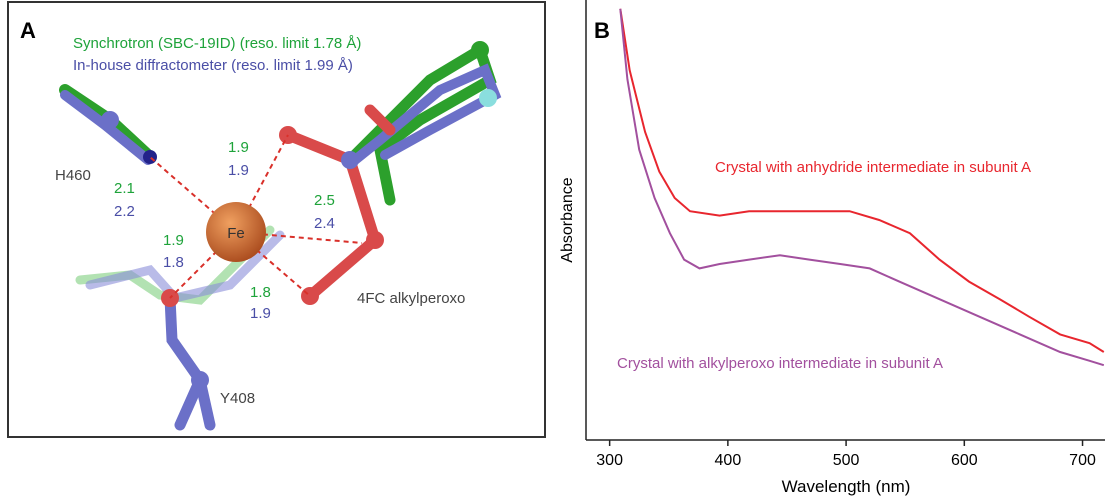 This screenshot has height=504, width=1105. What do you see at coordinates (324, 200) in the screenshot?
I see `distance: 2.5` at bounding box center [324, 200].